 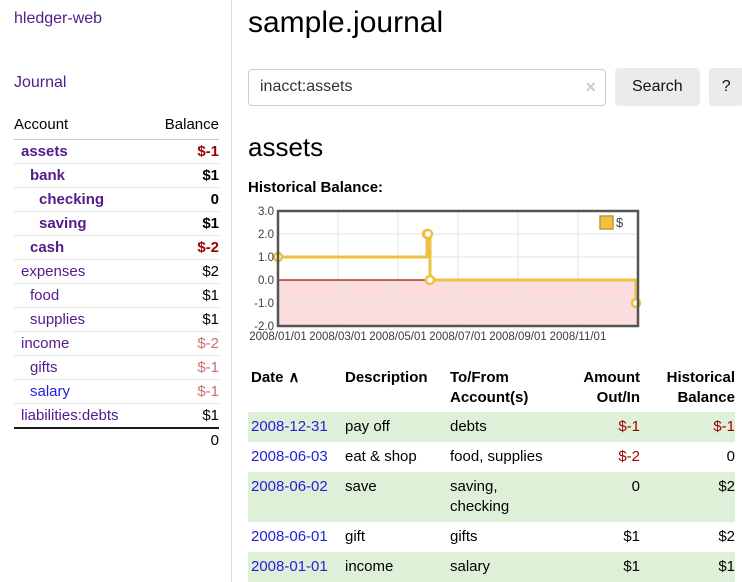 I want to click on search-button: Search, so click(x=657, y=87).